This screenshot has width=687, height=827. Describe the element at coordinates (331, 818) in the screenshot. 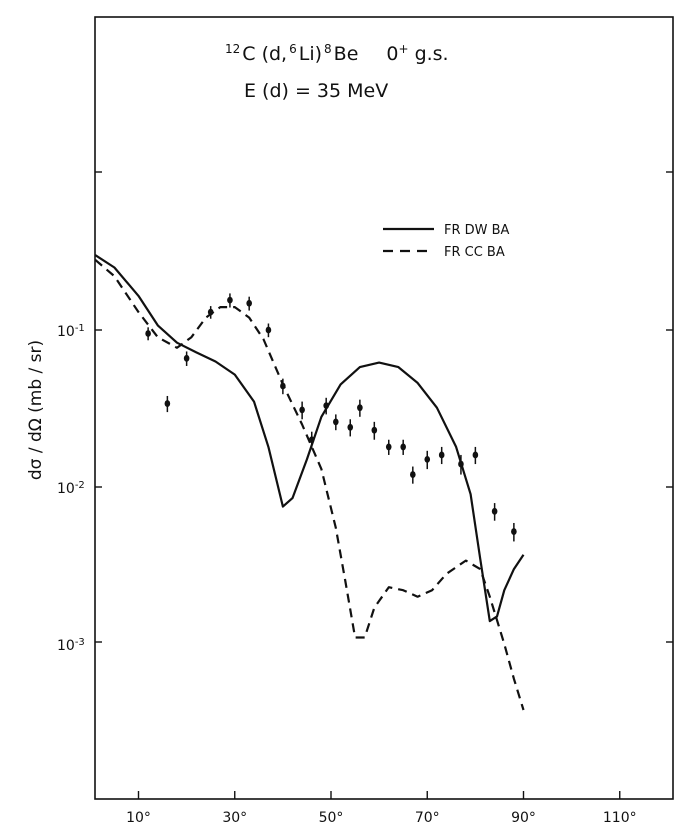

I see `x-tick-label: 50°` at that location.